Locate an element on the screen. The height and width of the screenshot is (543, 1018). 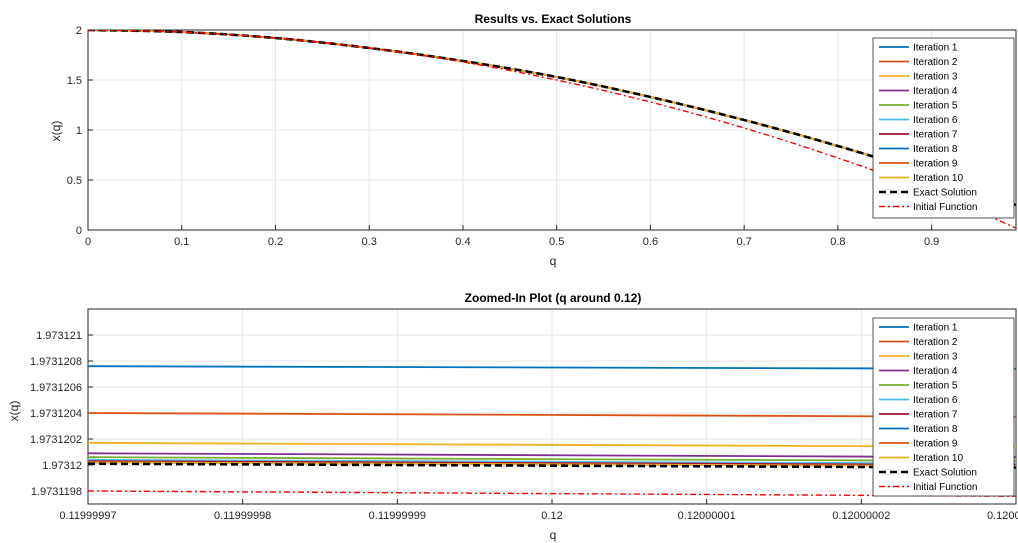
x-tick-label: 0 is located at coordinates (88, 242).